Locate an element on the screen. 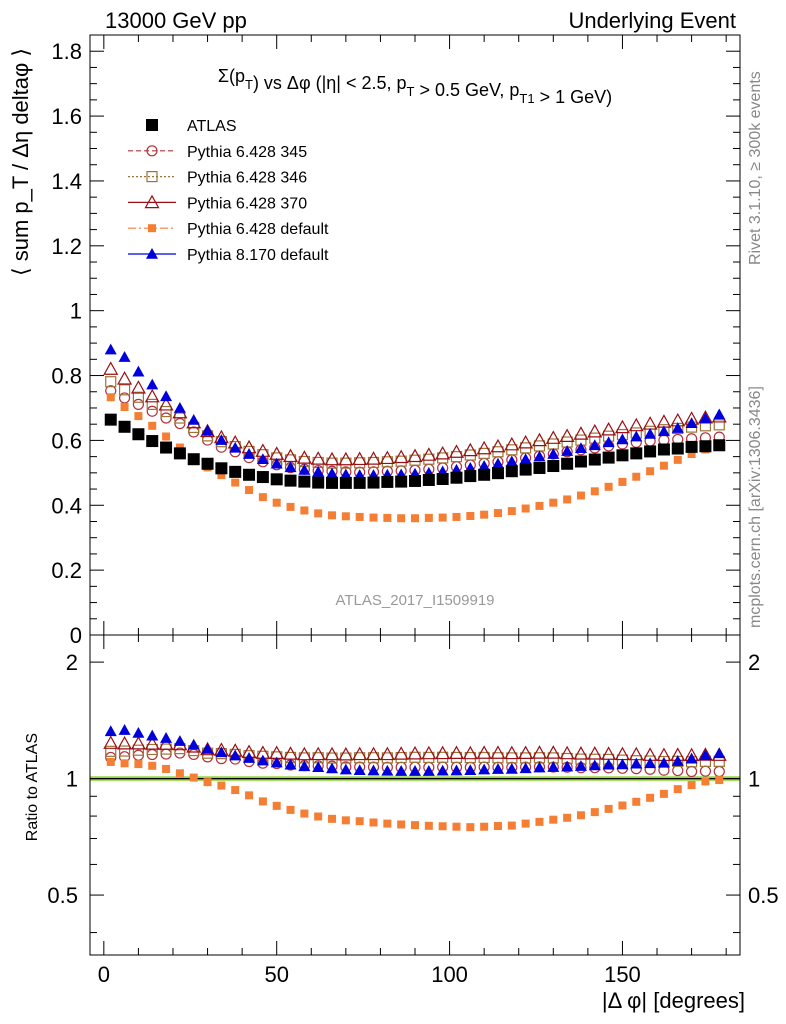 The width and height of the screenshot is (786, 1024). y-tick-label: 1.6 is located at coordinates (66, 116).